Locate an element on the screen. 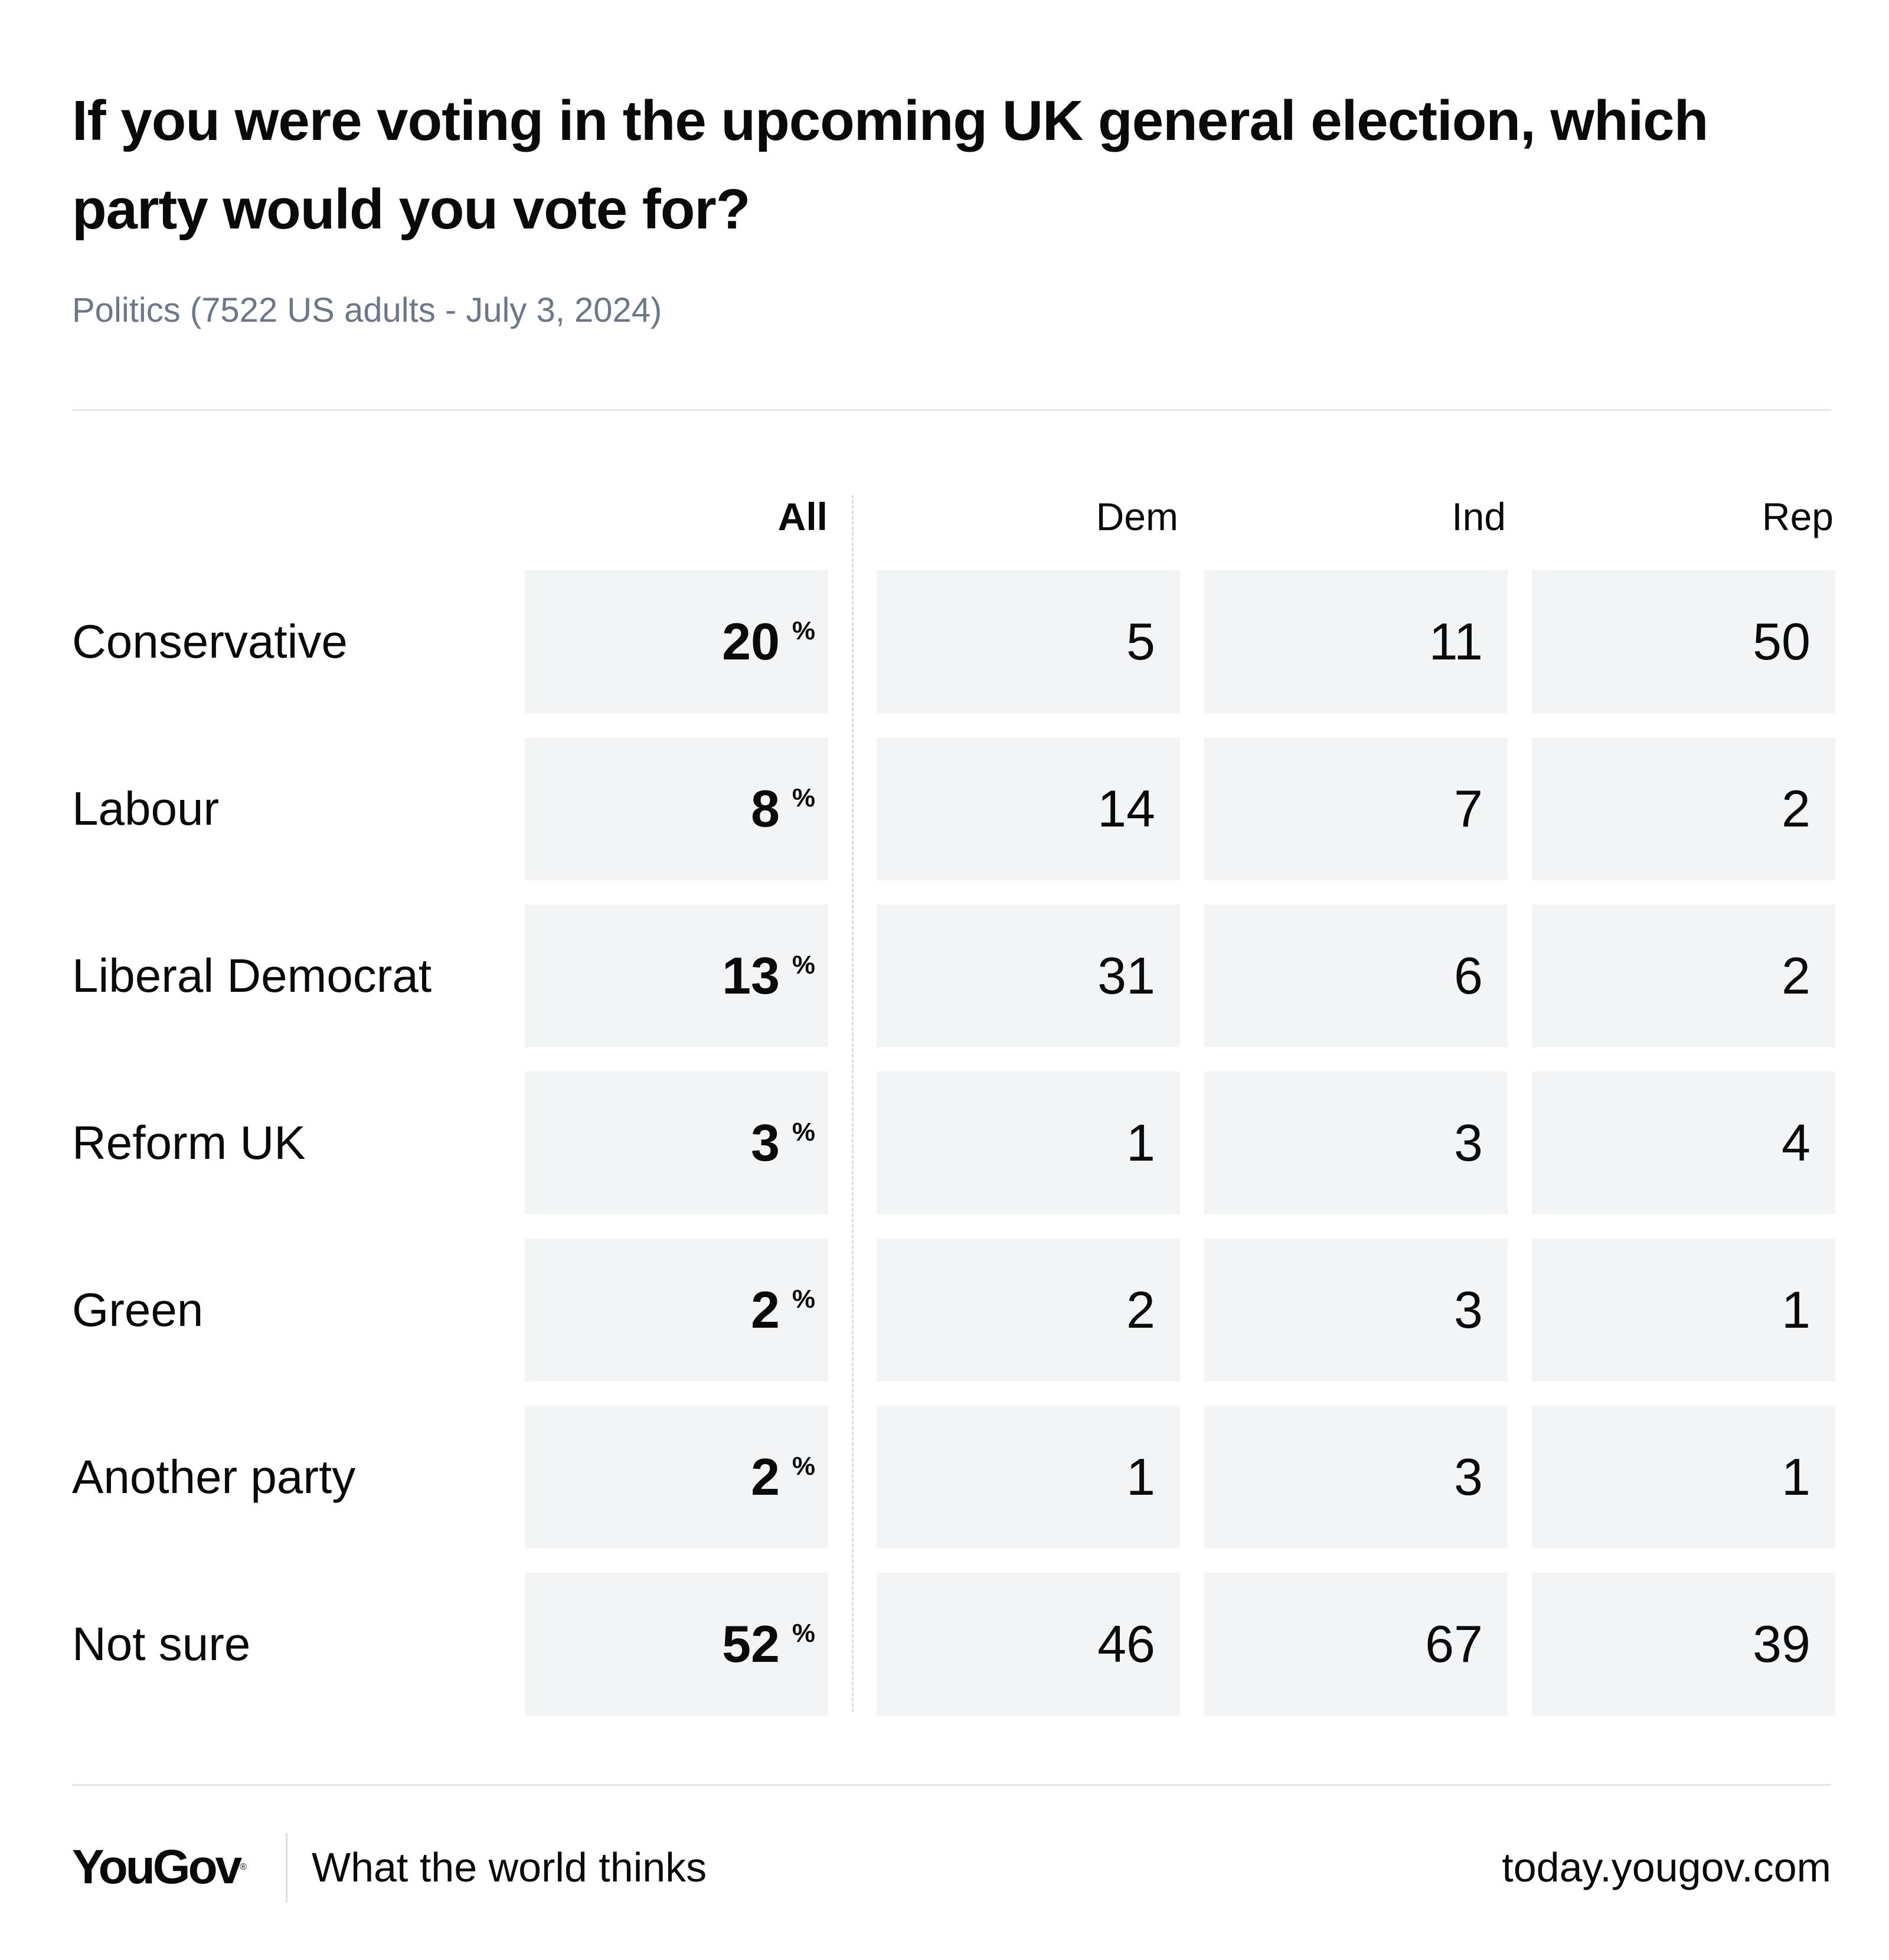 This screenshot has height=1960, width=1889. cell-conservative-all: 20% is located at coordinates (676, 641).